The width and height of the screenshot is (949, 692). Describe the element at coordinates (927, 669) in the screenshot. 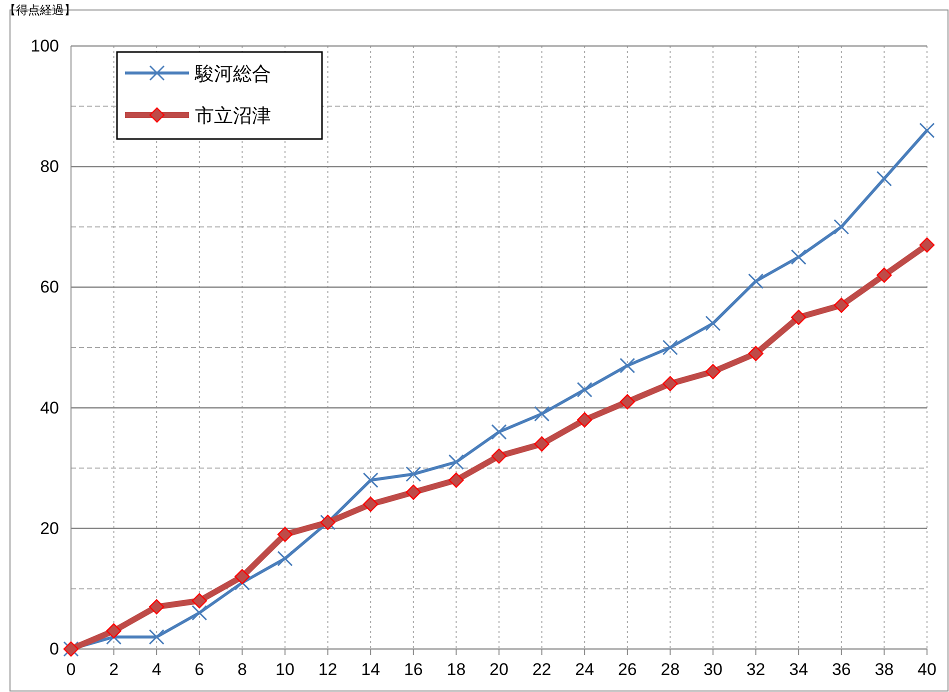

I see `x-tick-label: 40` at that location.